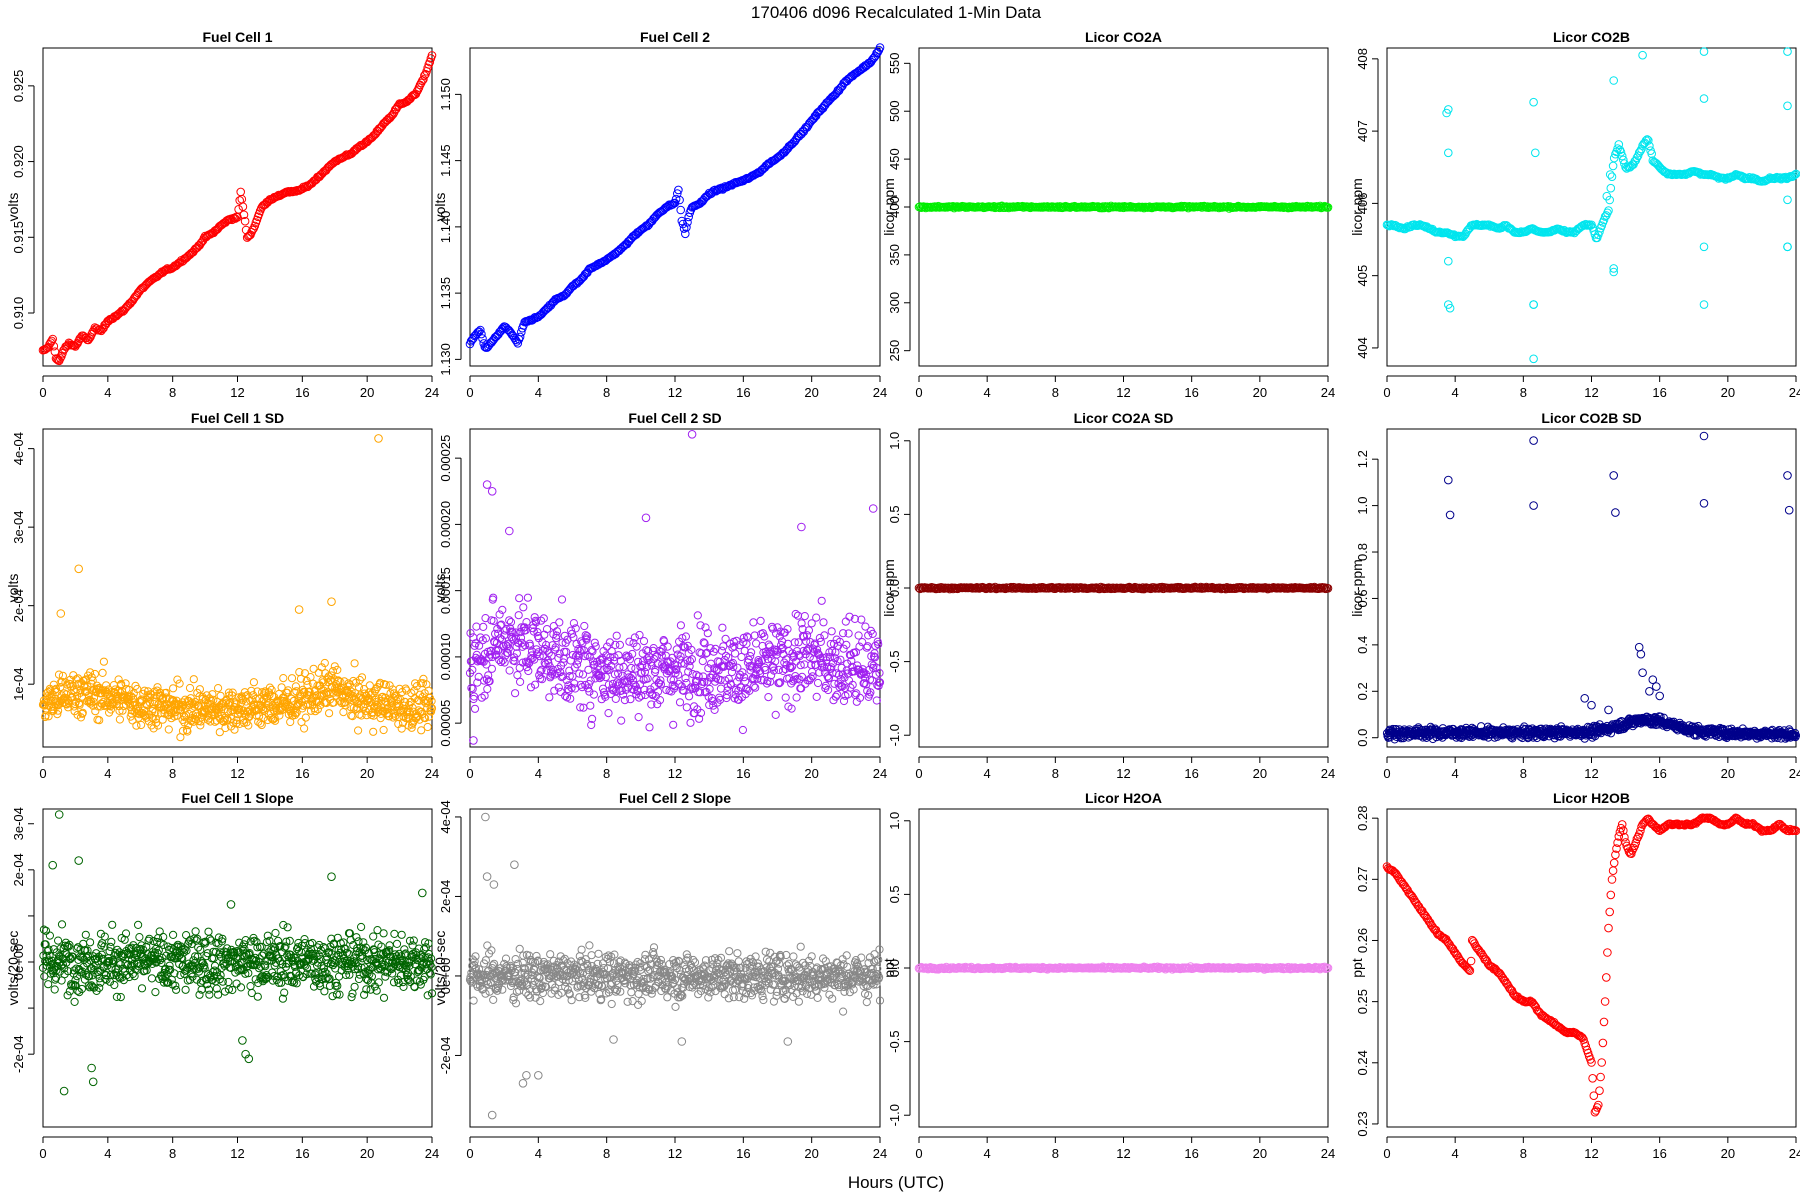 Image resolution: width=1800 pixels, height=1200 pixels. Describe the element at coordinates (172, 1153) in the screenshot. I see `fuel-cell-1-slope-x-tick-label: 8` at that location.